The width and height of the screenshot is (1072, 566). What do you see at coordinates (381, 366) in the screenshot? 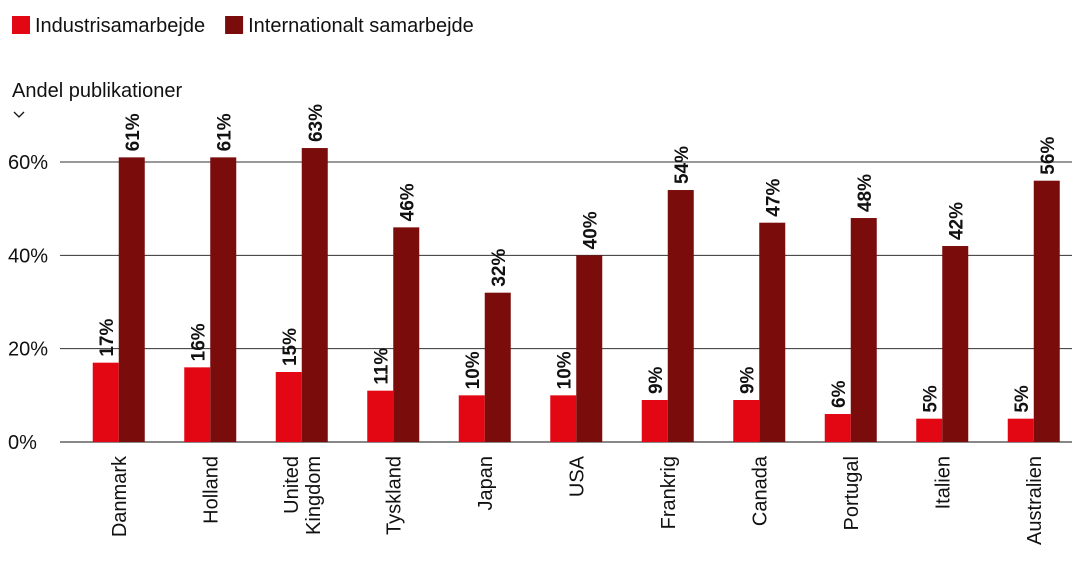
I see `value-label: 11%` at bounding box center [381, 366].